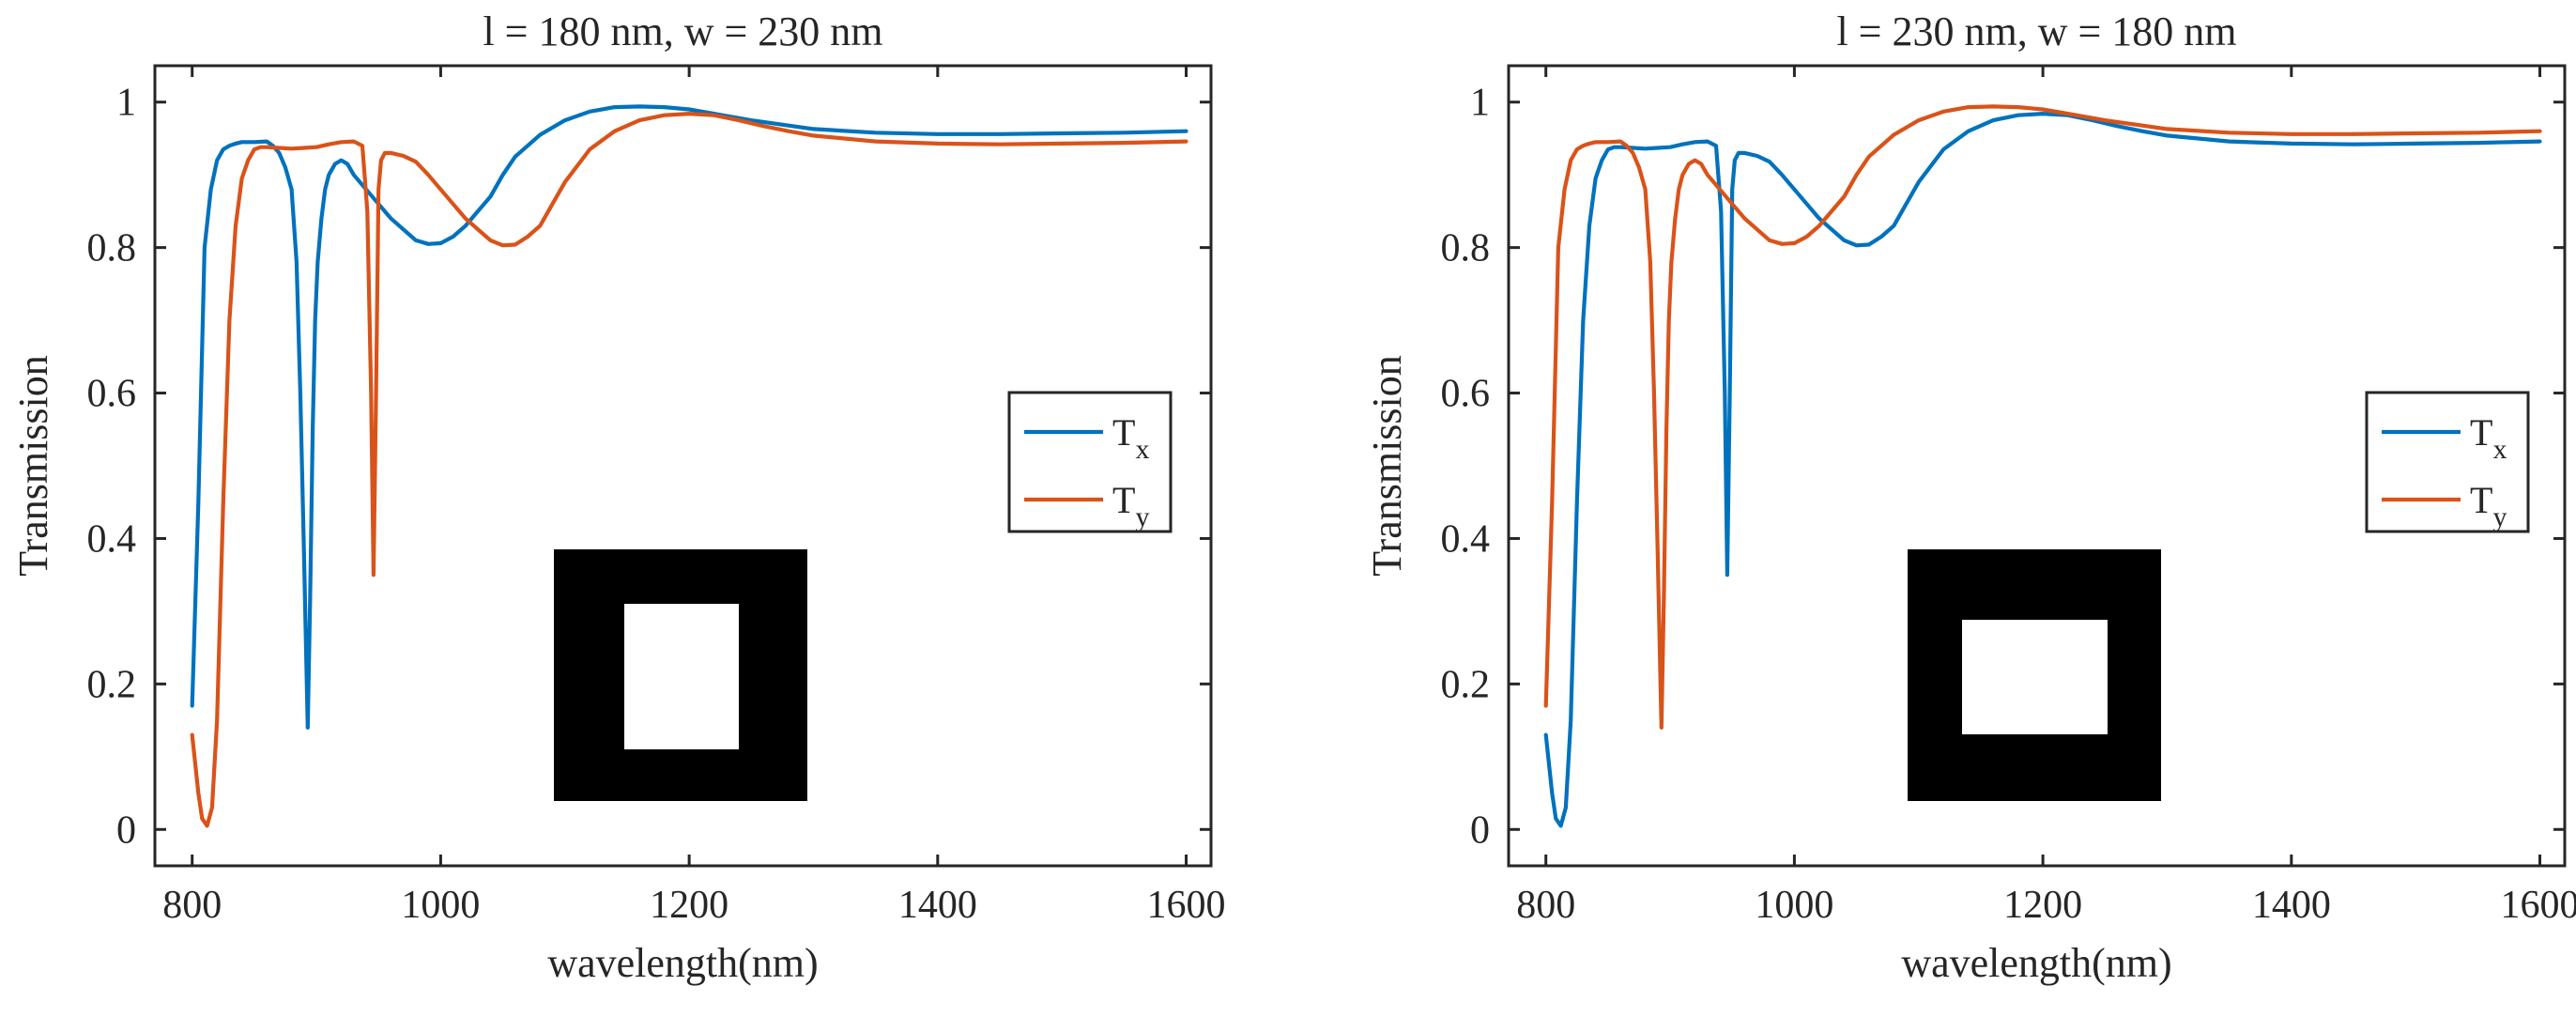 This screenshot has width=2576, height=1017. Describe the element at coordinates (2036, 31) in the screenshot. I see `chart-title: l = 230 nm, w = 180 nm` at that location.